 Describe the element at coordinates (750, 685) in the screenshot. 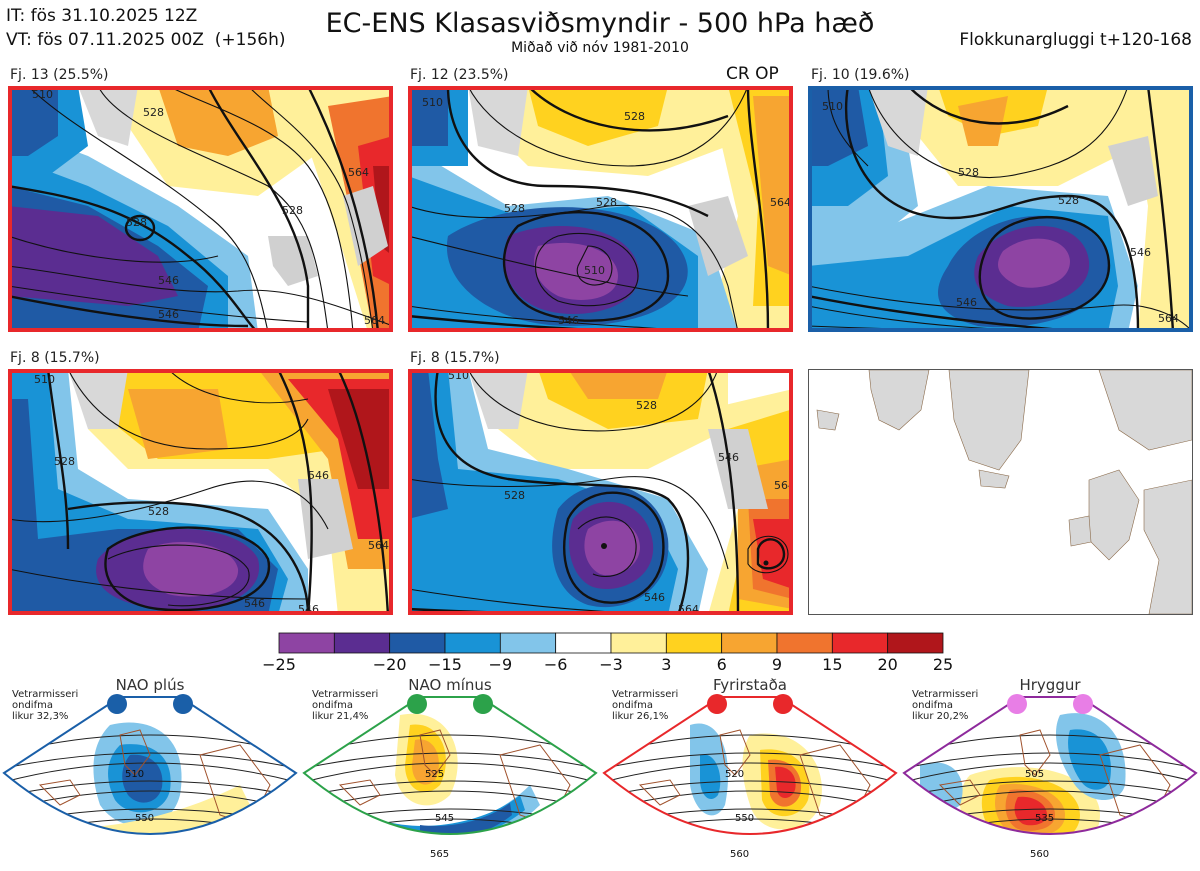

I see `regime-title: Fyrirstaða` at that location.